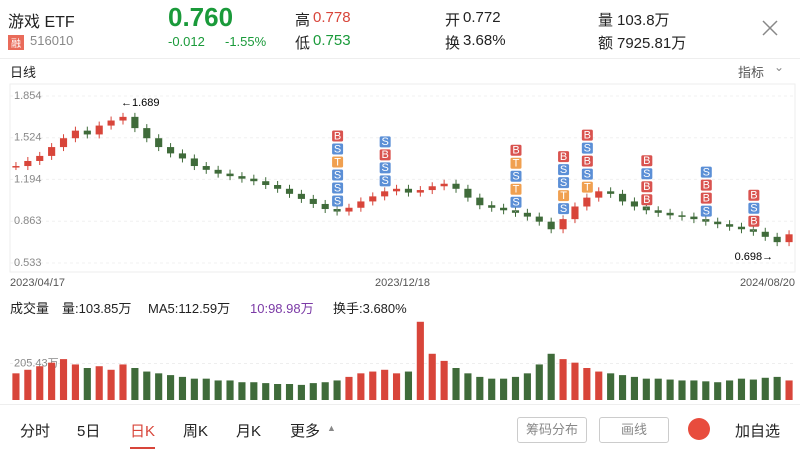 The width and height of the screenshot is (800, 450). What do you see at coordinates (552, 430) in the screenshot?
I see `chips-button: 筹码分布` at bounding box center [552, 430].